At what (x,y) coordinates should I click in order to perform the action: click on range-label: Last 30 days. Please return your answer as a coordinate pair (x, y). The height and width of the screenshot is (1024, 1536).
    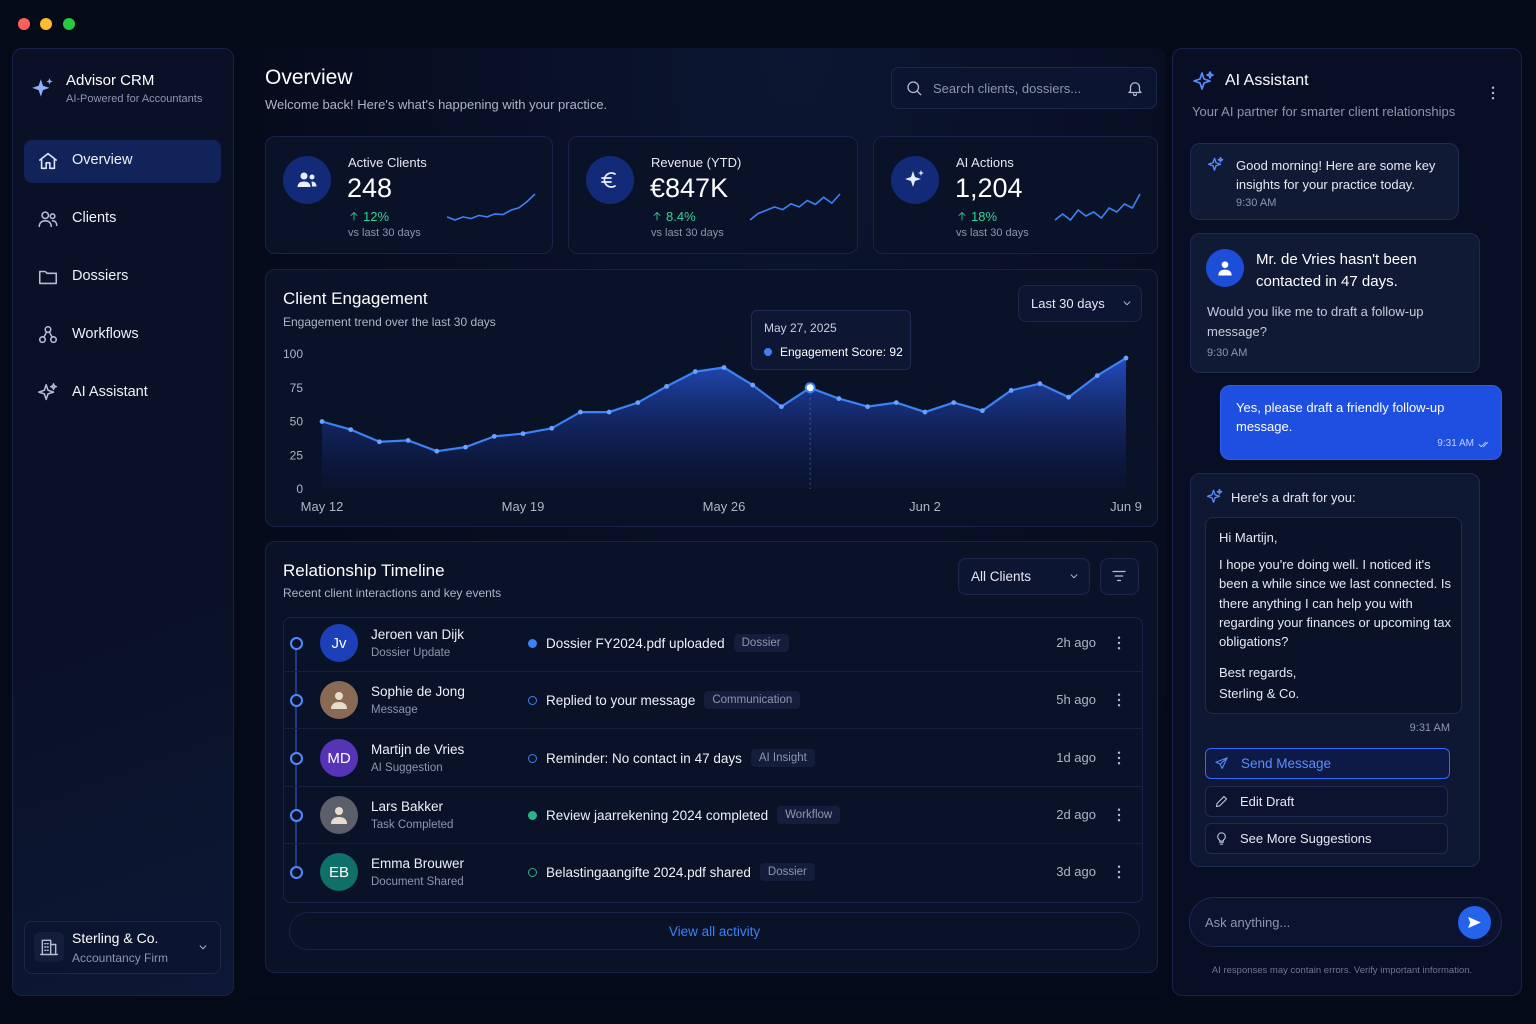
    Looking at the image, I should click on (1068, 303).